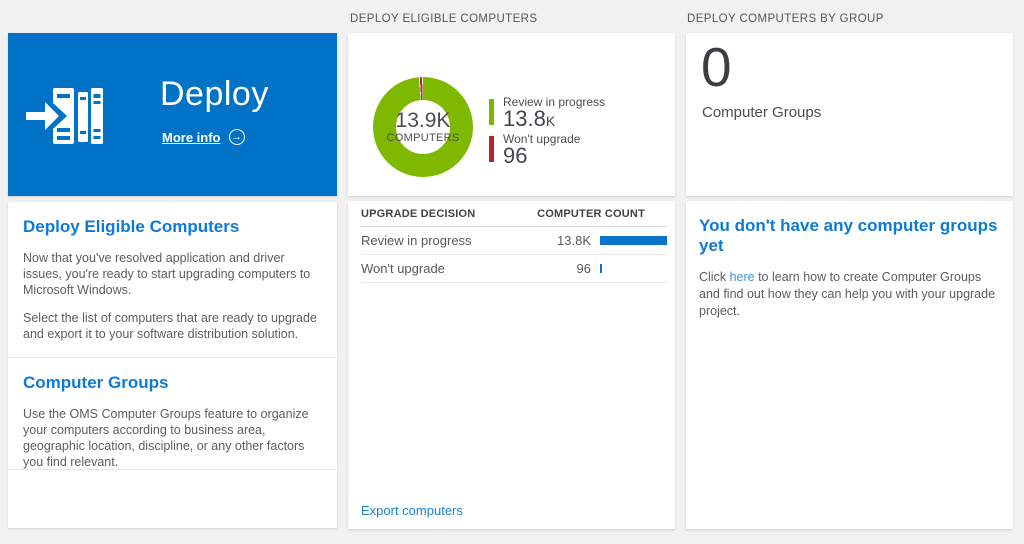  I want to click on row-count: 13.8K, so click(574, 240).